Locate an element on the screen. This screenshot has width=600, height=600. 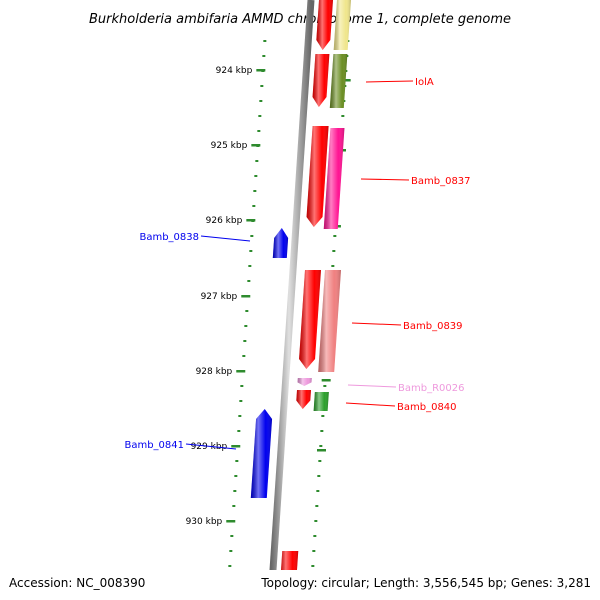
tick-label: 927 kbp is located at coordinates (219, 297).